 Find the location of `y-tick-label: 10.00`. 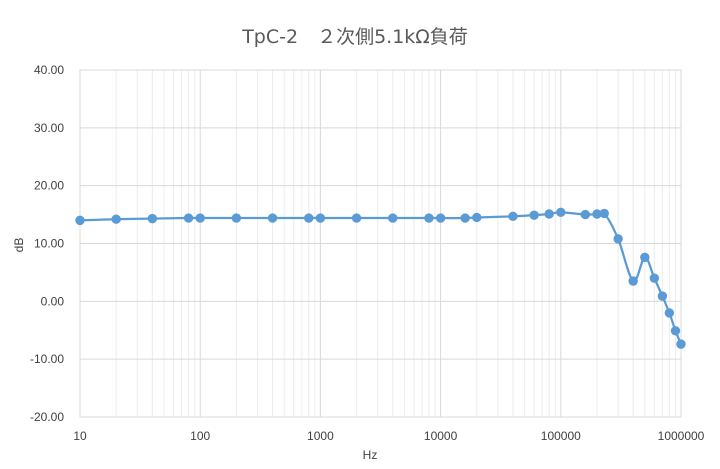

y-tick-label: 10.00 is located at coordinates (49, 244).